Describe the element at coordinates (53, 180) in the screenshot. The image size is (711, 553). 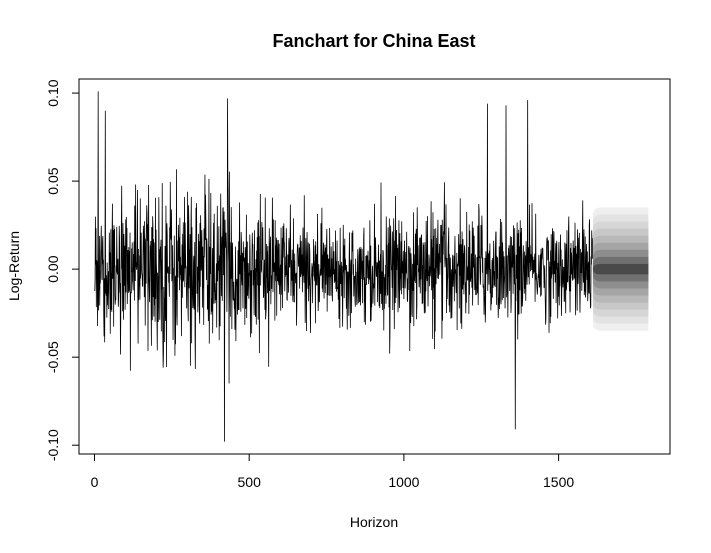
I see `y-tick-label: 0.05` at that location.